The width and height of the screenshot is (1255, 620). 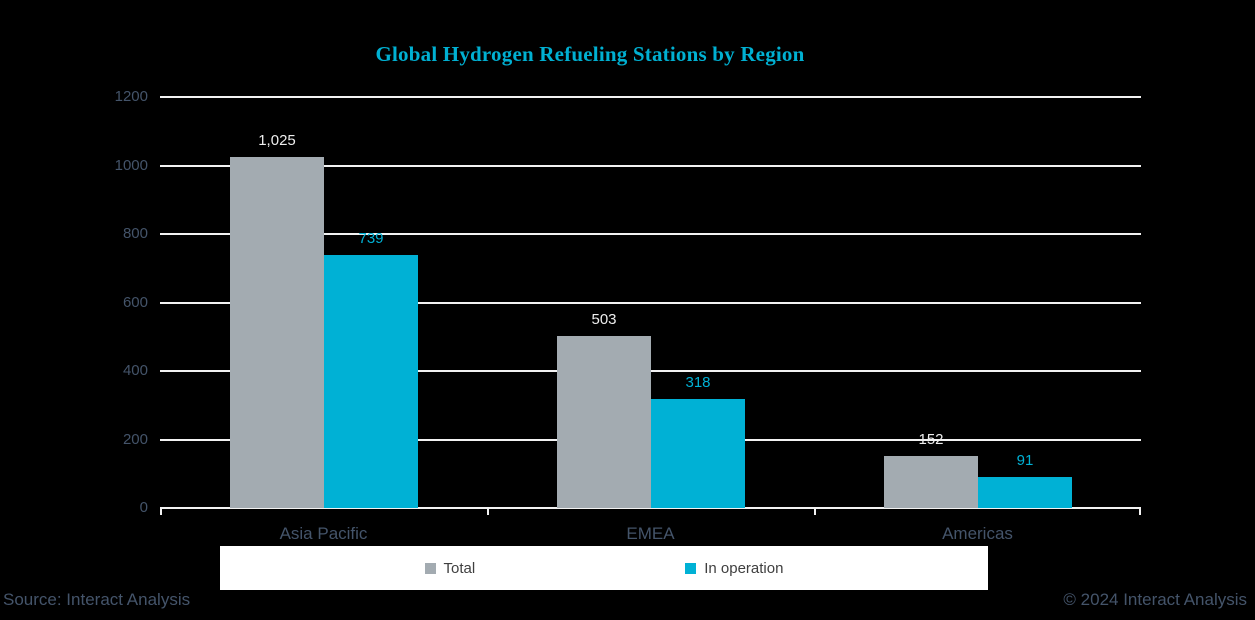 What do you see at coordinates (323, 533) in the screenshot?
I see `x-axis-category-label: Asia Pacific` at bounding box center [323, 533].